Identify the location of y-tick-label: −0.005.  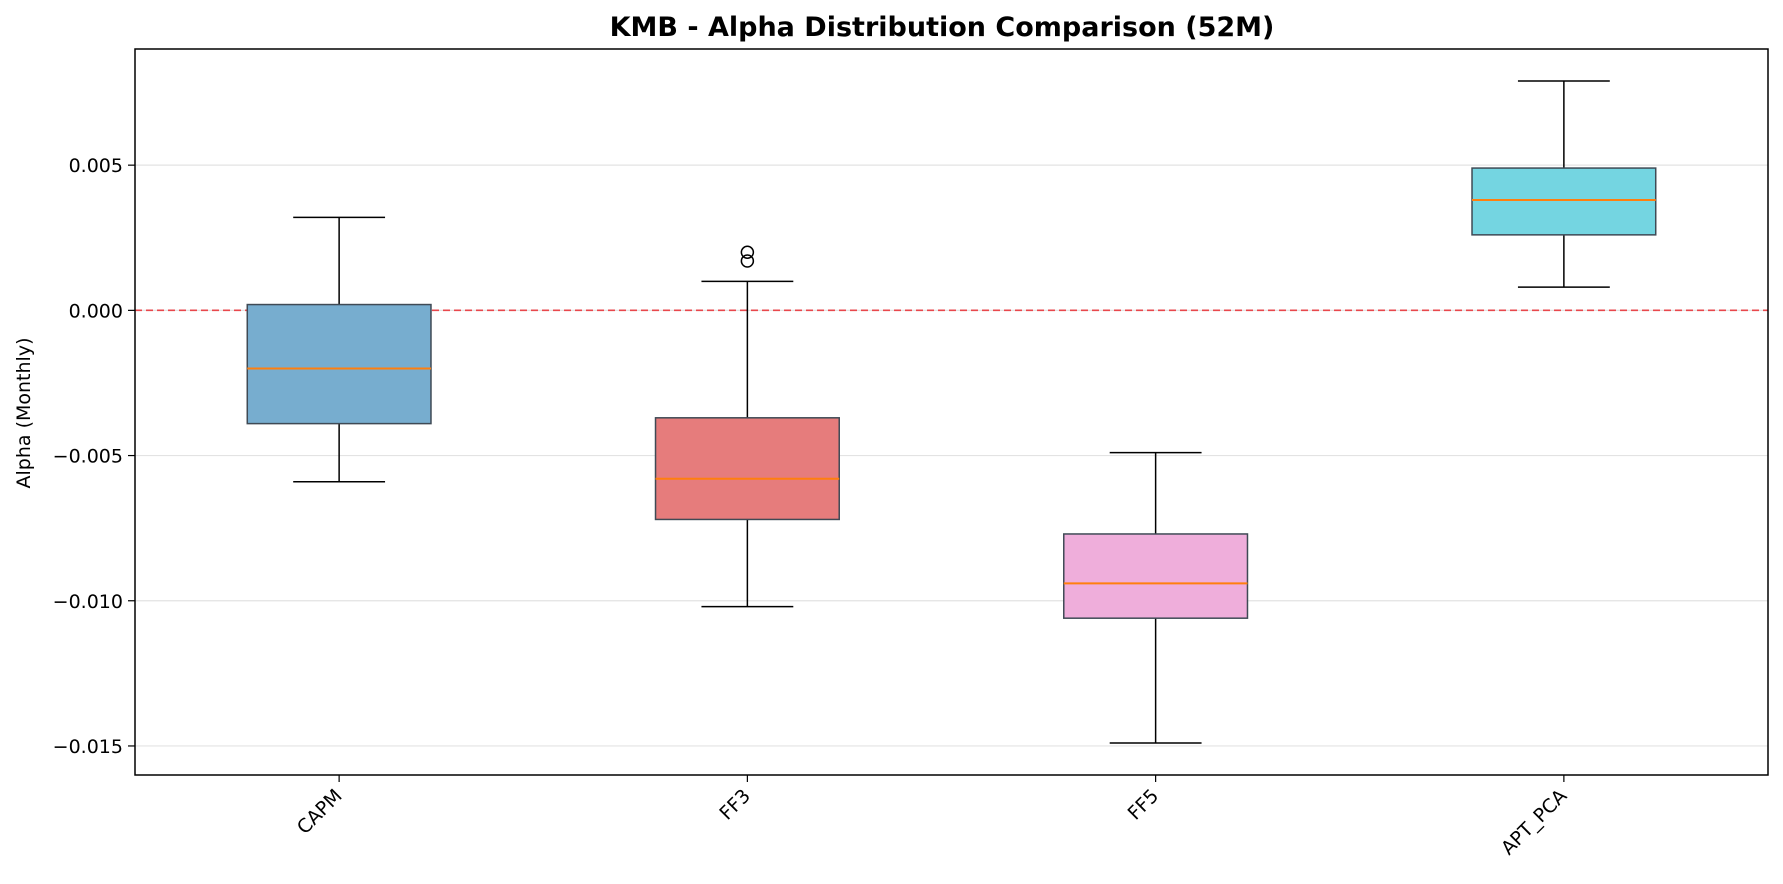
(88, 457).